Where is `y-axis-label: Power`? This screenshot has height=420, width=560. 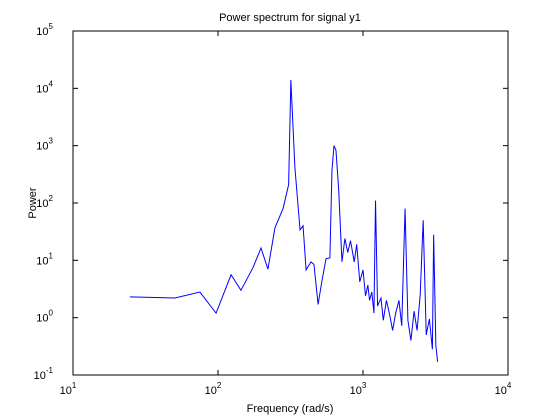
y-axis-label: Power is located at coordinates (33, 203).